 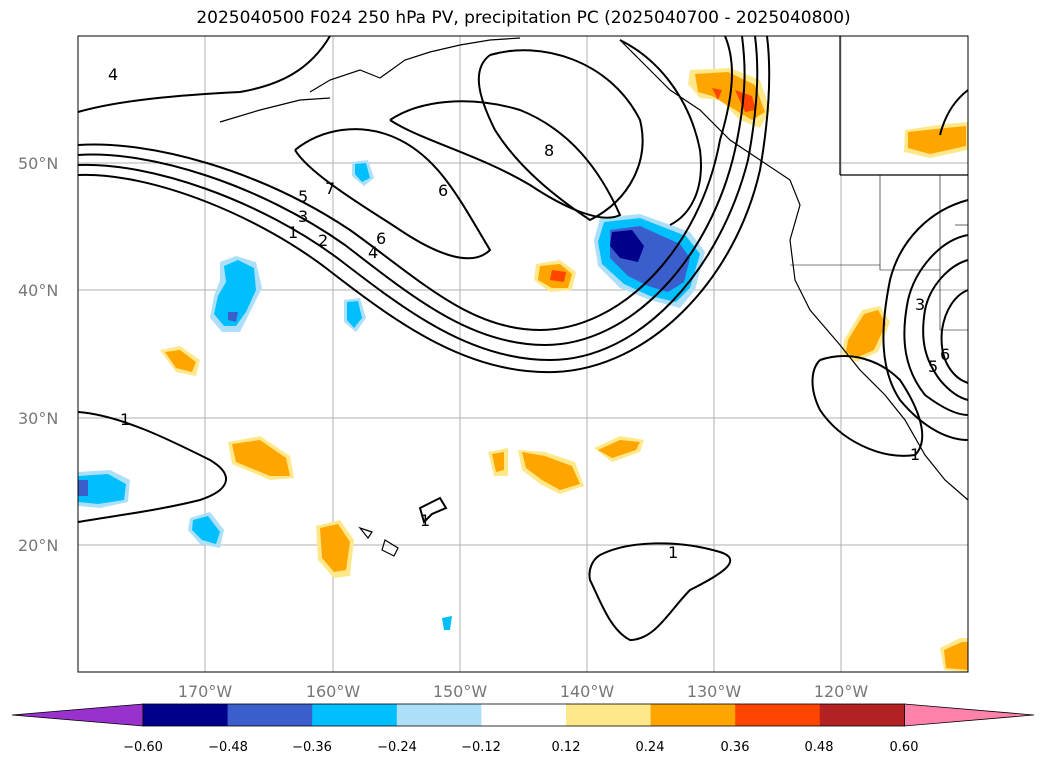 I want to click on colorbar, so click(x=523, y=715).